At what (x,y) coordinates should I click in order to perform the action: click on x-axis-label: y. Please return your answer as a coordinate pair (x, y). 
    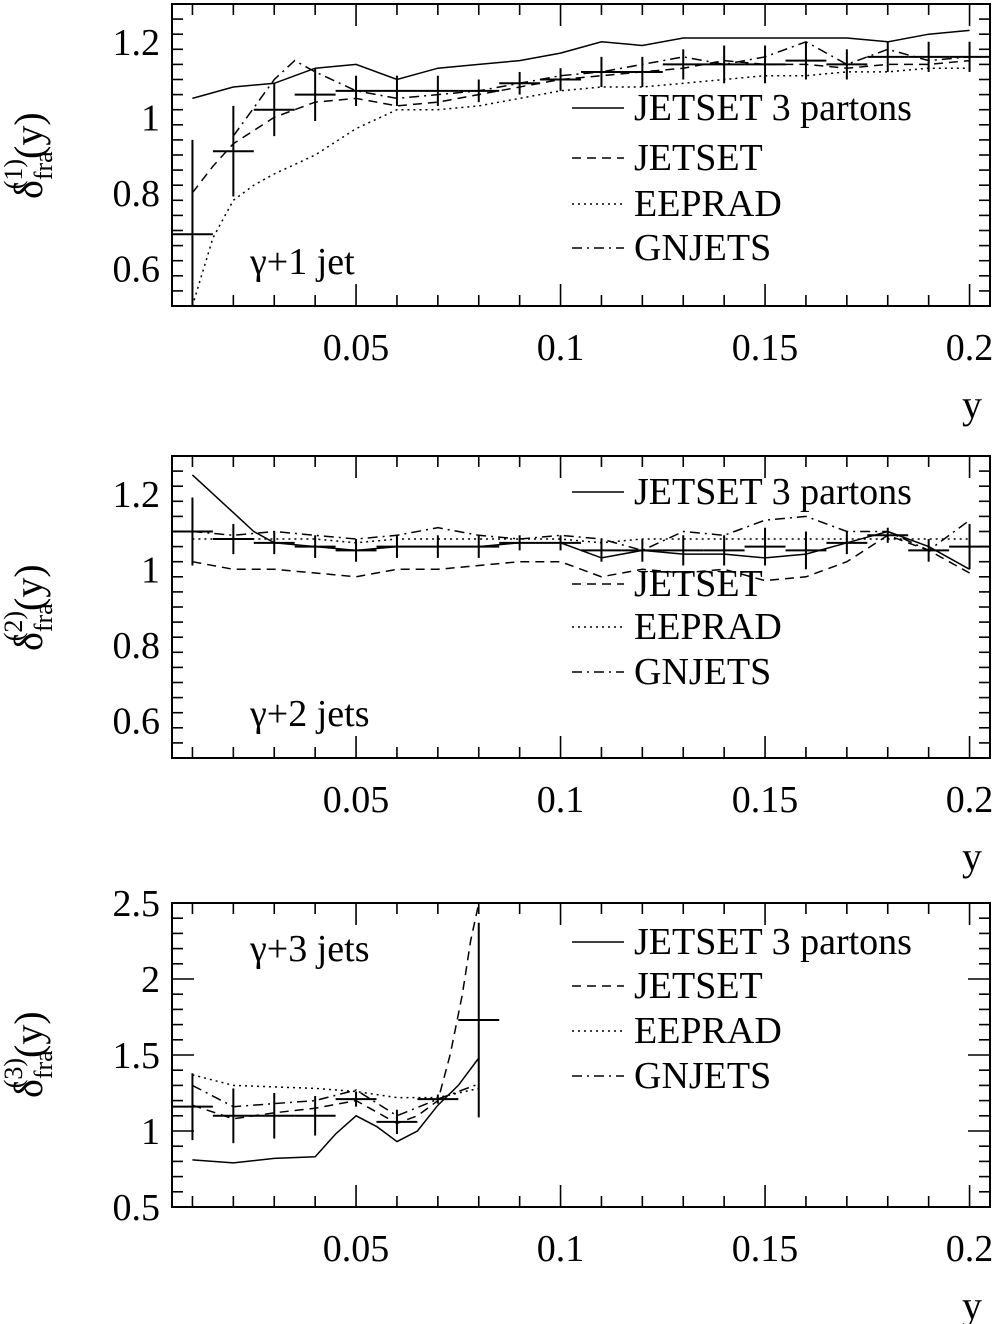
    Looking at the image, I should click on (972, 1303).